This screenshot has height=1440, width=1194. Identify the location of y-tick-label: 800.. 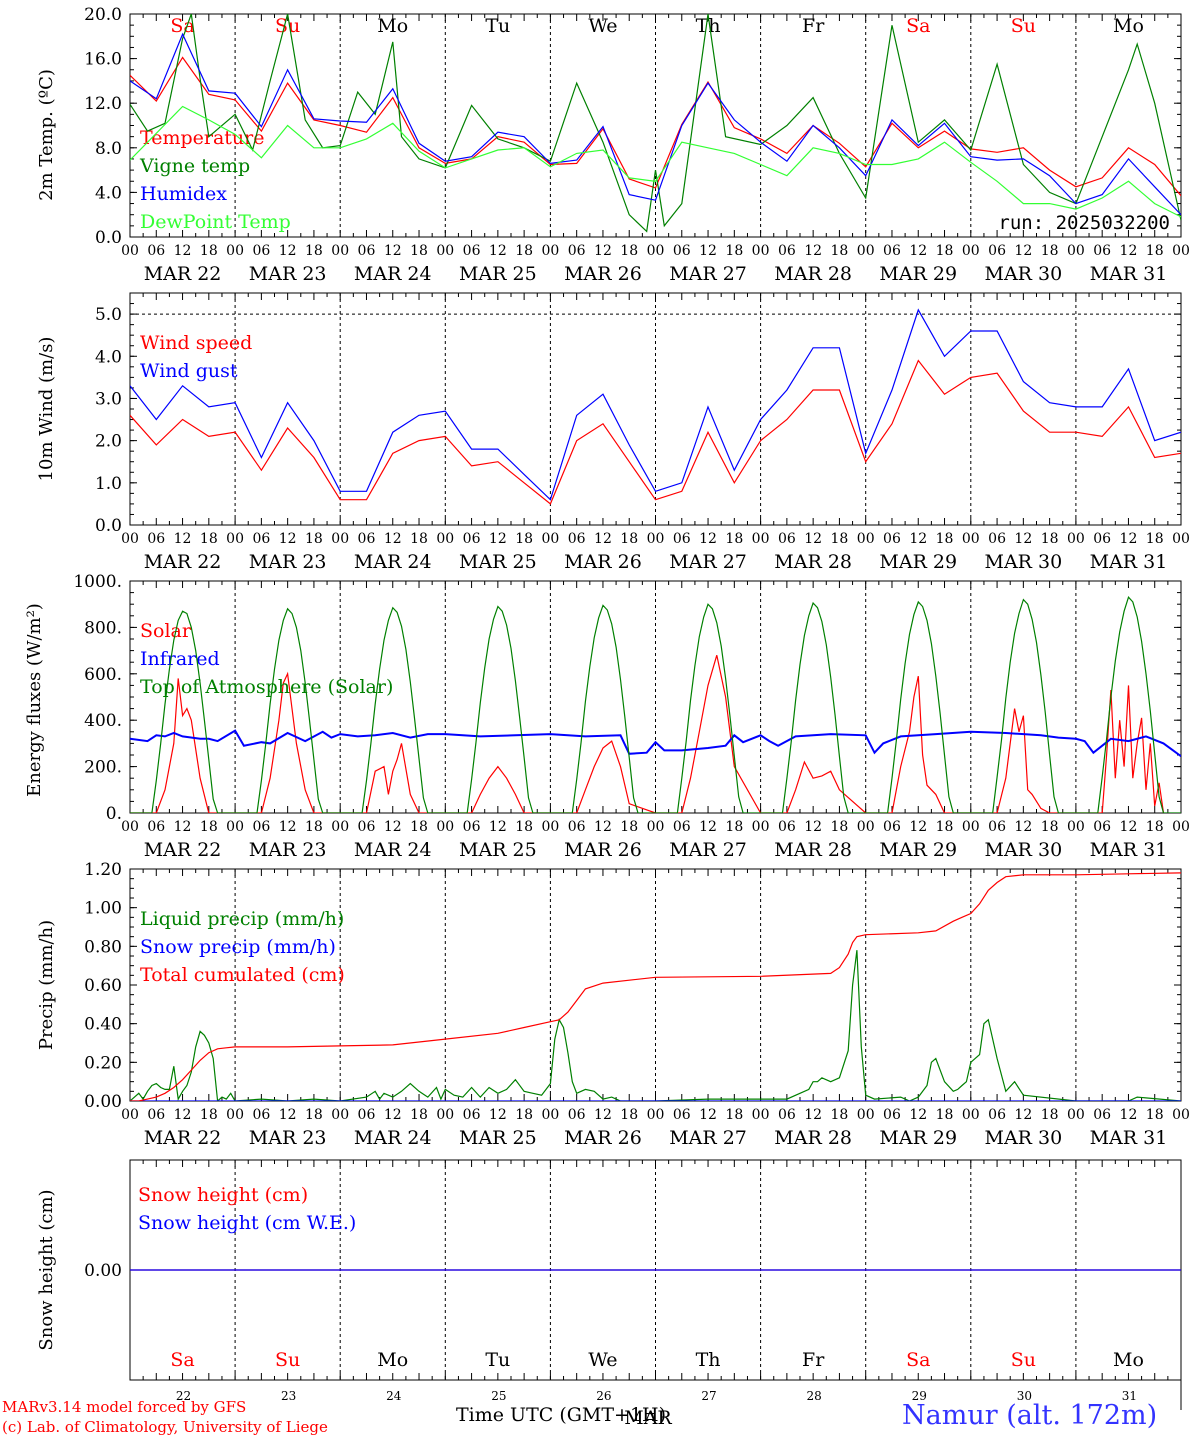
(103, 628).